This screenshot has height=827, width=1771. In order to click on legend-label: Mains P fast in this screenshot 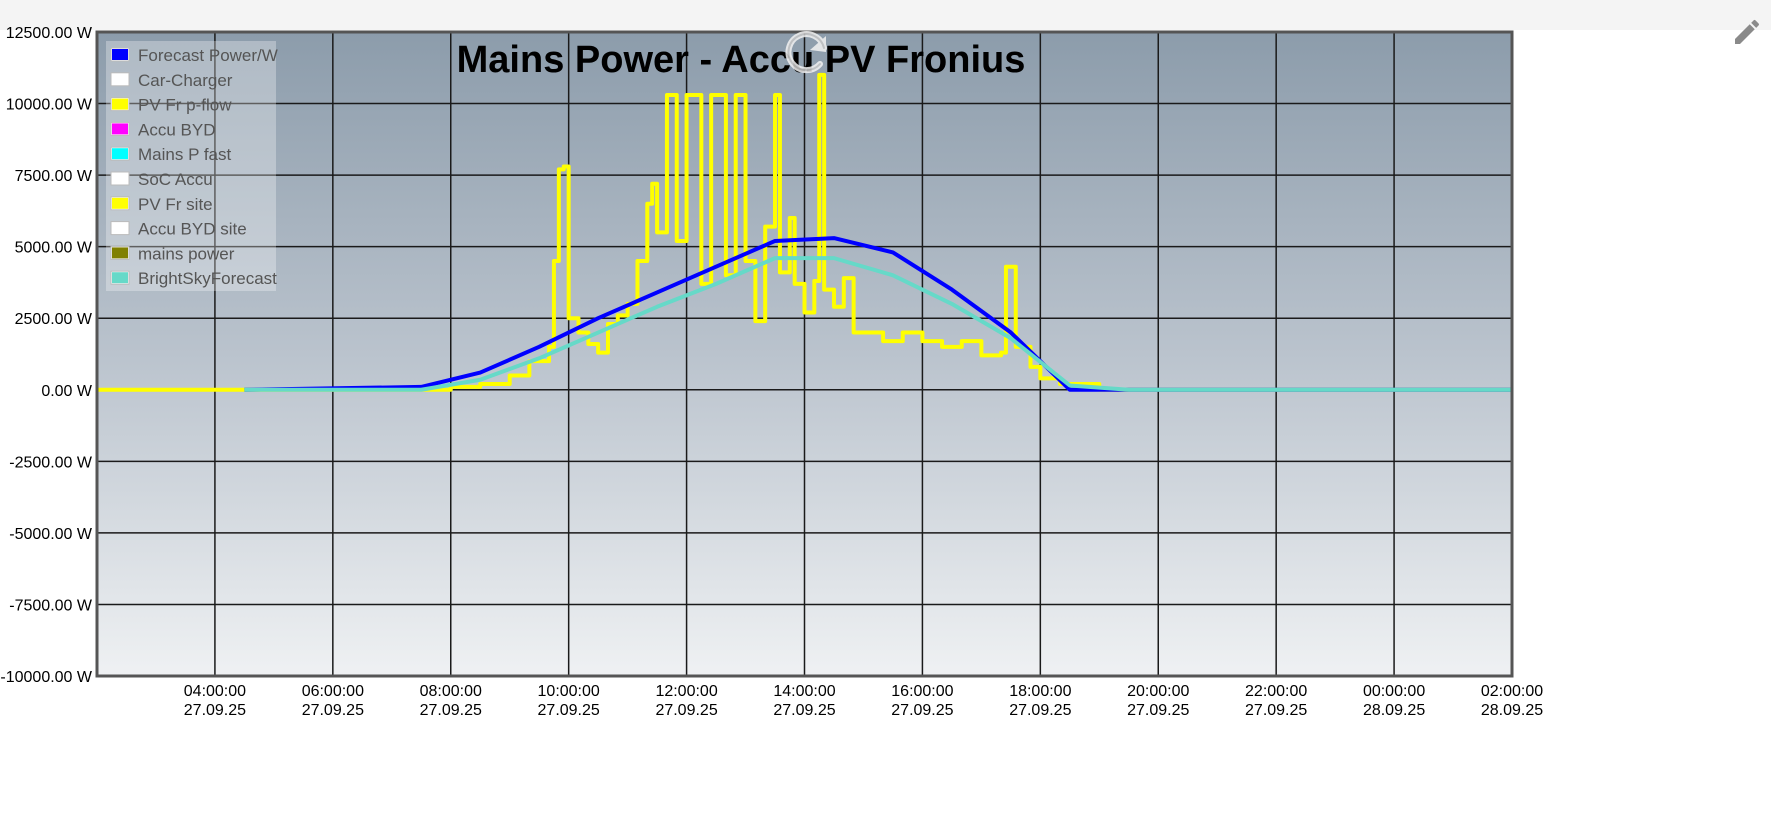, I will do `click(185, 154)`.